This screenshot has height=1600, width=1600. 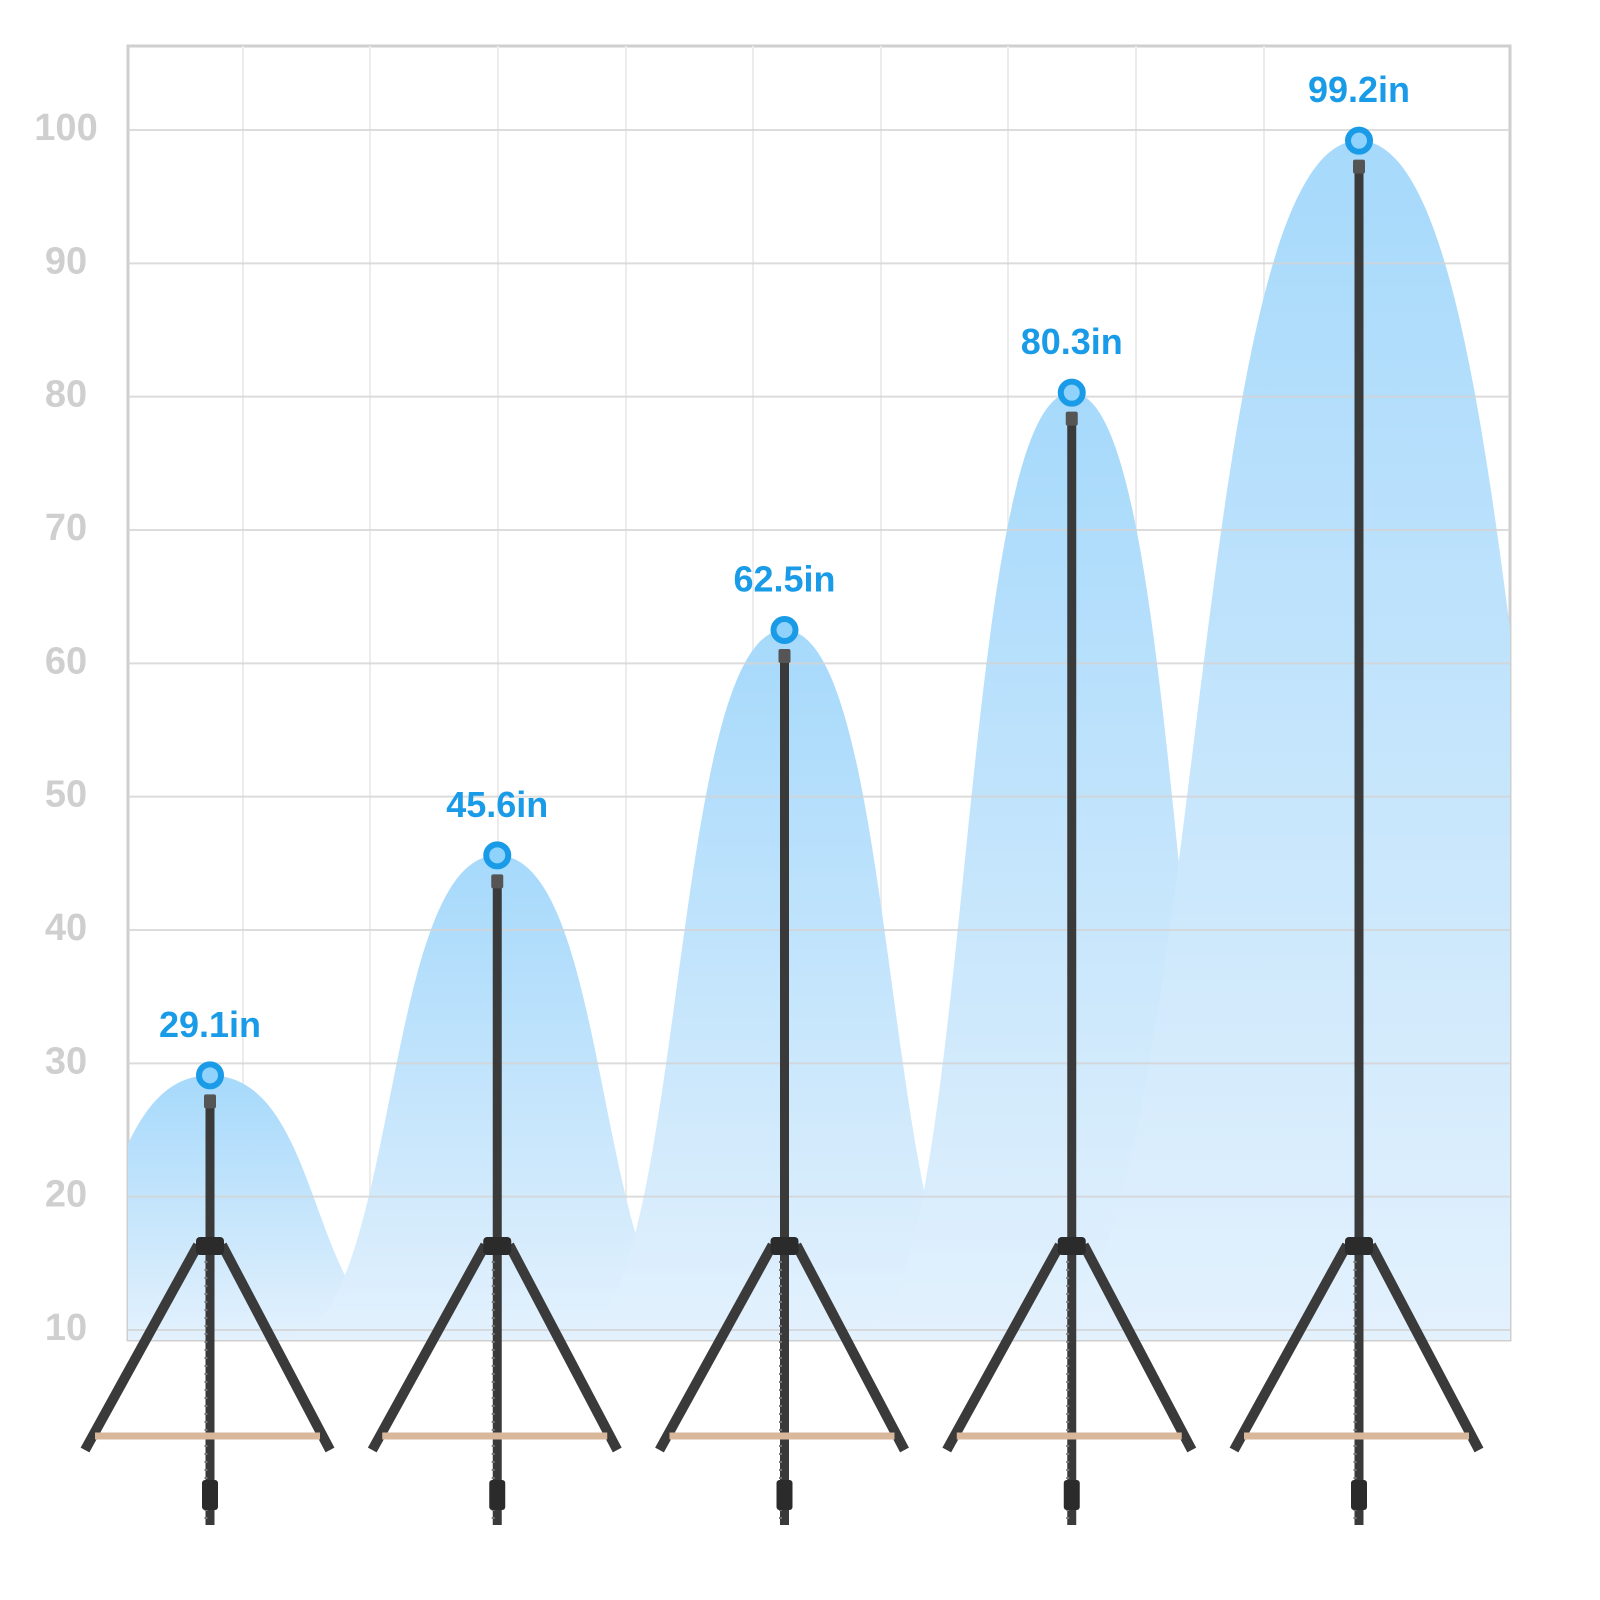 What do you see at coordinates (1359, 89) in the screenshot?
I see `value-label: 99.2in` at bounding box center [1359, 89].